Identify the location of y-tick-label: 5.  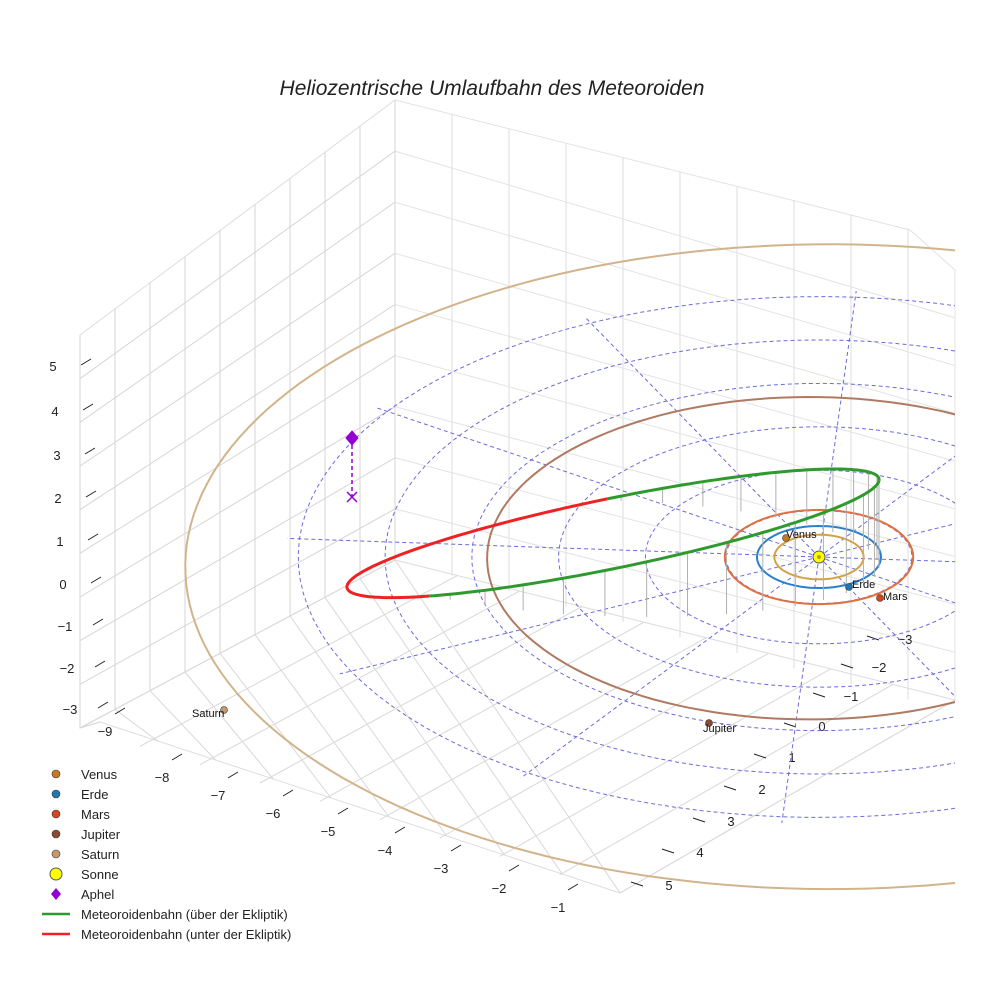
(668, 885).